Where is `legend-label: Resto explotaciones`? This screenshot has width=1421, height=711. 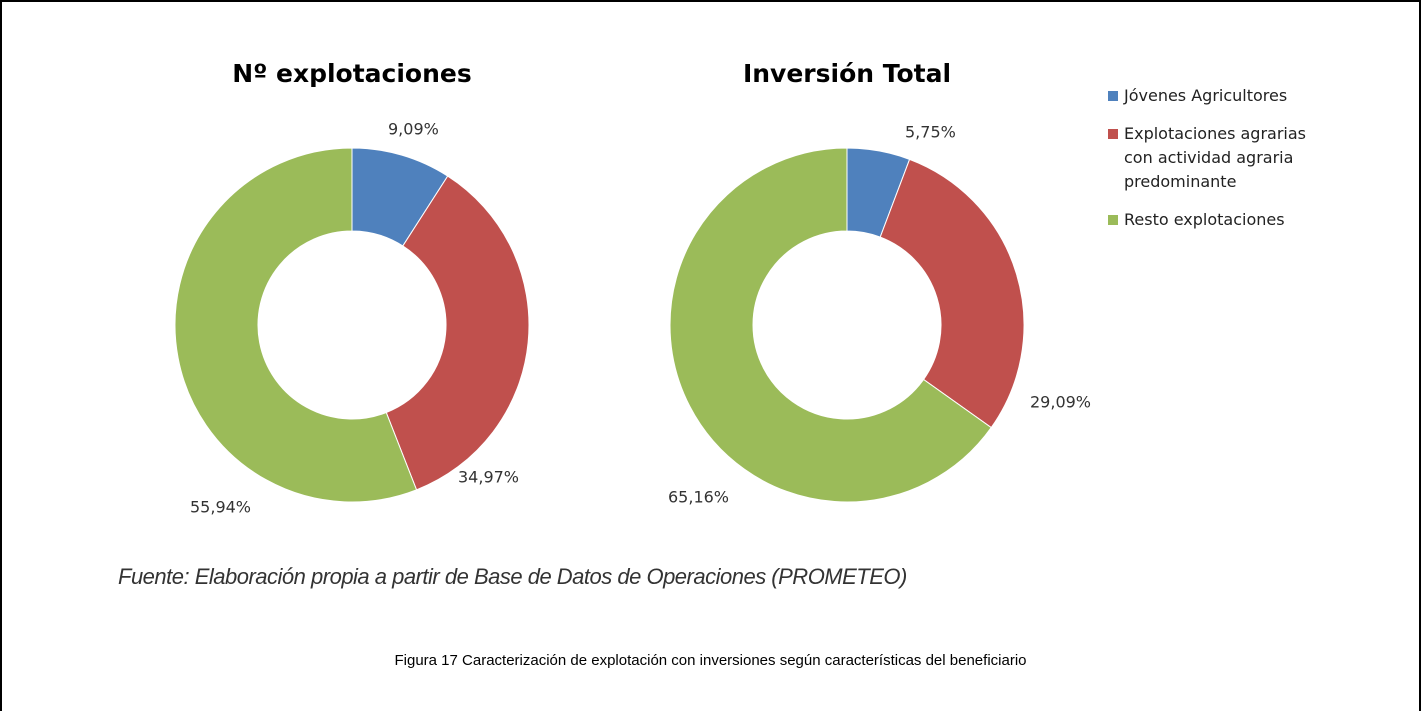 legend-label: Resto explotaciones is located at coordinates (1204, 219).